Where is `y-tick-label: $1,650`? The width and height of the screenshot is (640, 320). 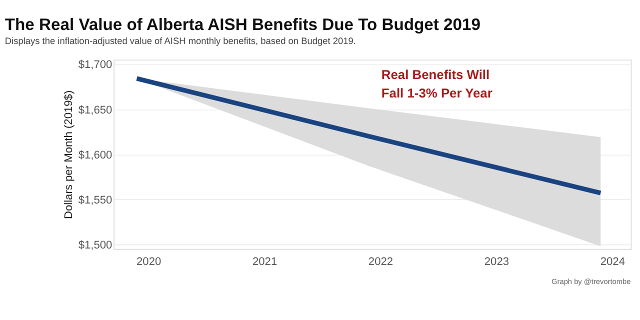
y-tick-label: $1,650 is located at coordinates (95, 110).